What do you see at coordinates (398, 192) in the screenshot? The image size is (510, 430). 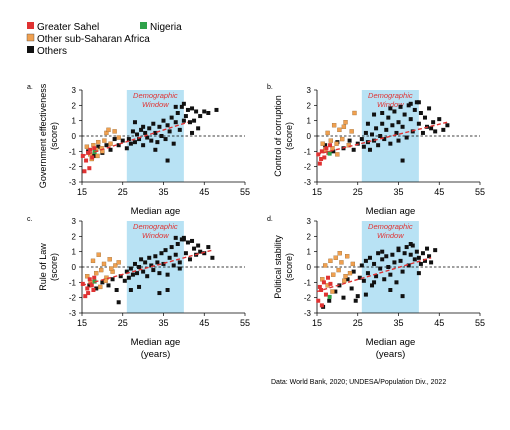 I see `x-tick-label: 35` at bounding box center [398, 192].